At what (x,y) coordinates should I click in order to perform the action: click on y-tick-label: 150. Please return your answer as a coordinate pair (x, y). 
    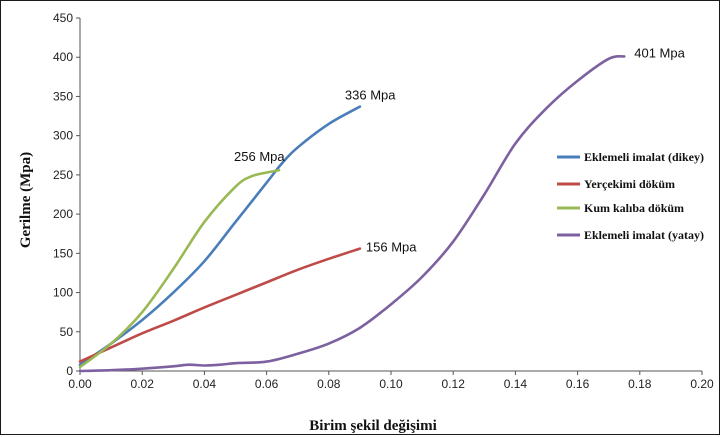
    Looking at the image, I should click on (63, 253).